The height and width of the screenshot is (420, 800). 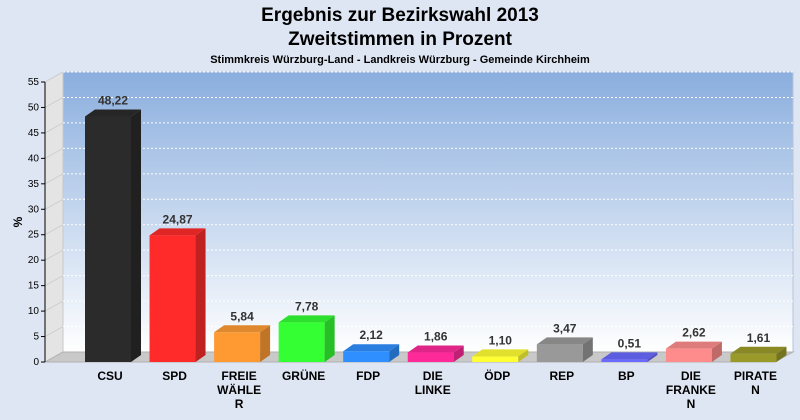 What do you see at coordinates (759, 338) in the screenshot?
I see `data-label: 1,61` at bounding box center [759, 338].